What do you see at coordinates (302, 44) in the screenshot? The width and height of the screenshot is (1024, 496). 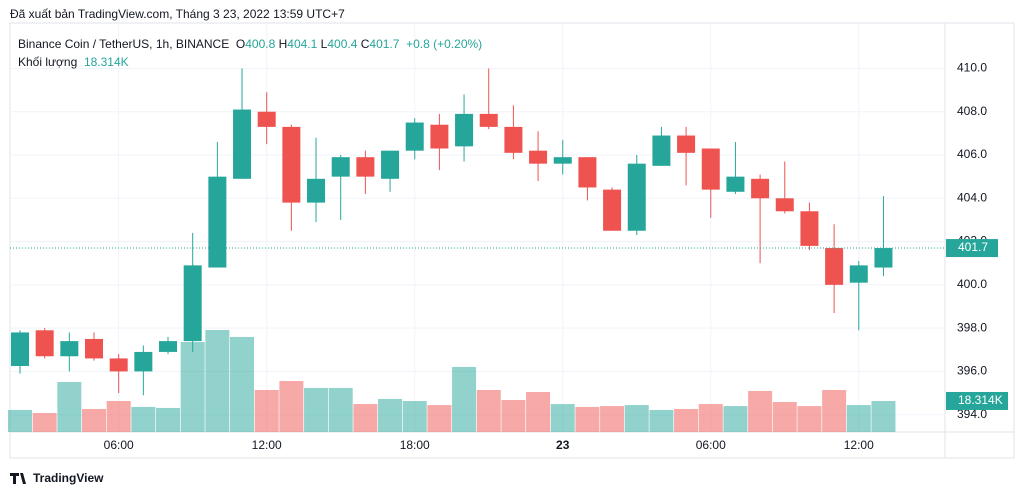 I see `ohlc-value: 404.1` at bounding box center [302, 44].